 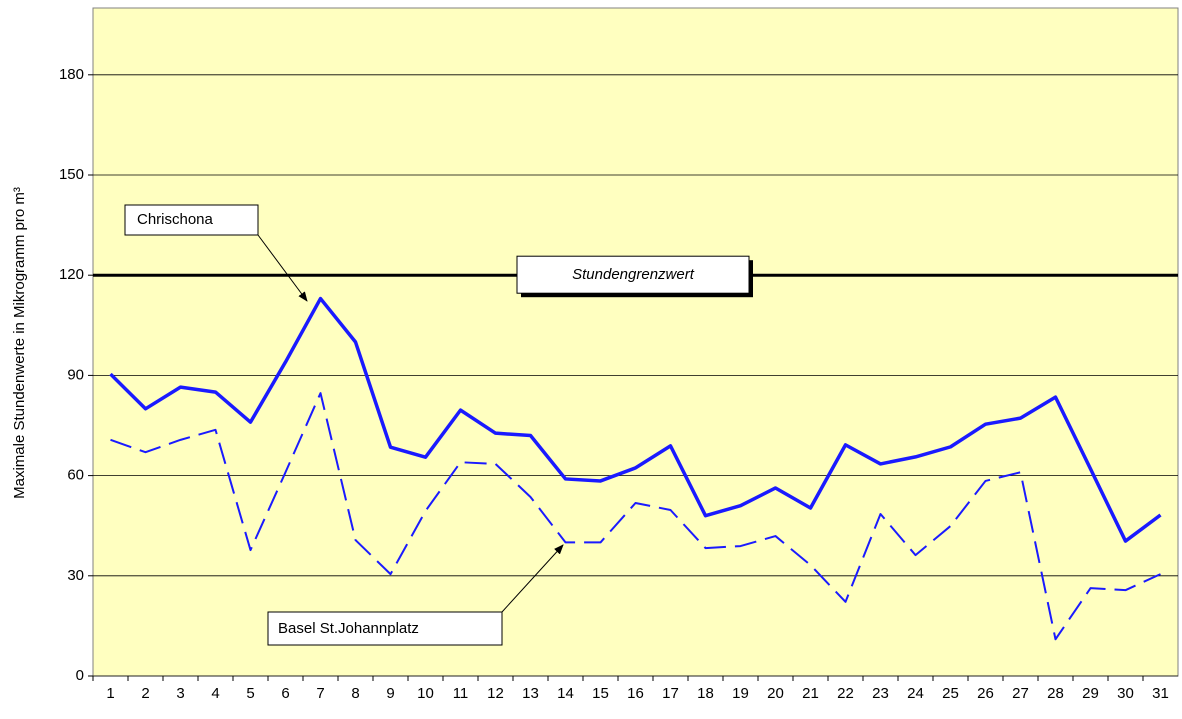 What do you see at coordinates (600, 693) in the screenshot?
I see `x-tick-label: 15` at bounding box center [600, 693].